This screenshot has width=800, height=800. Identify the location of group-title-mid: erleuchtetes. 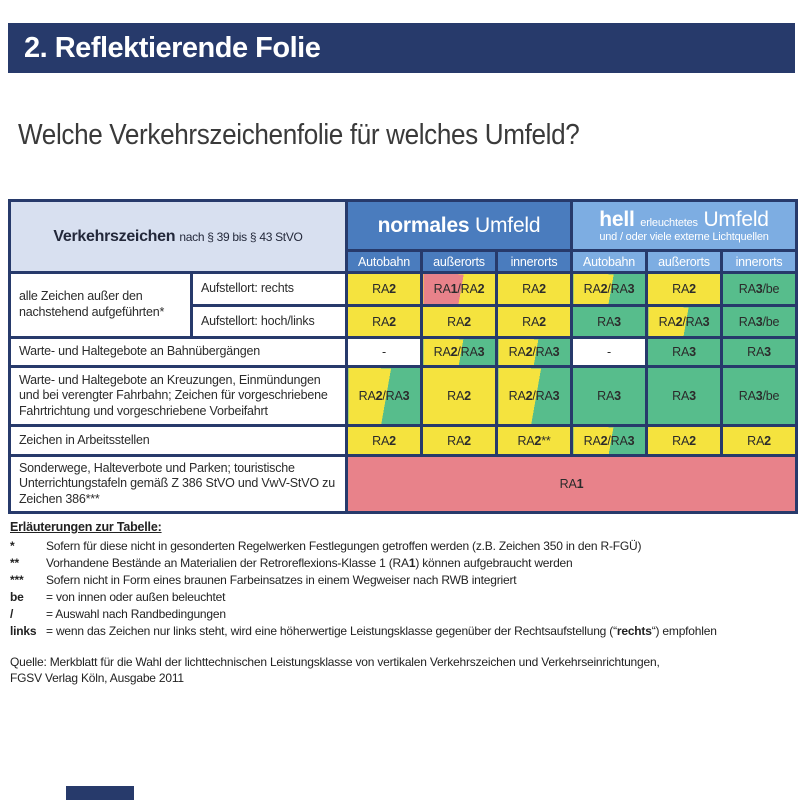
(669, 222).